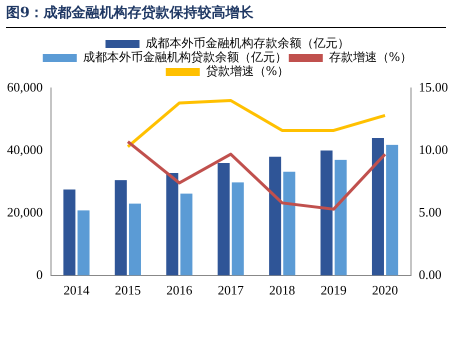 Image resolution: width=457 pixels, height=340 pixels. What do you see at coordinates (248, 43) in the screenshot?
I see `legend-label: 成都本外币金融机构存款余额（亿元）` at bounding box center [248, 43].